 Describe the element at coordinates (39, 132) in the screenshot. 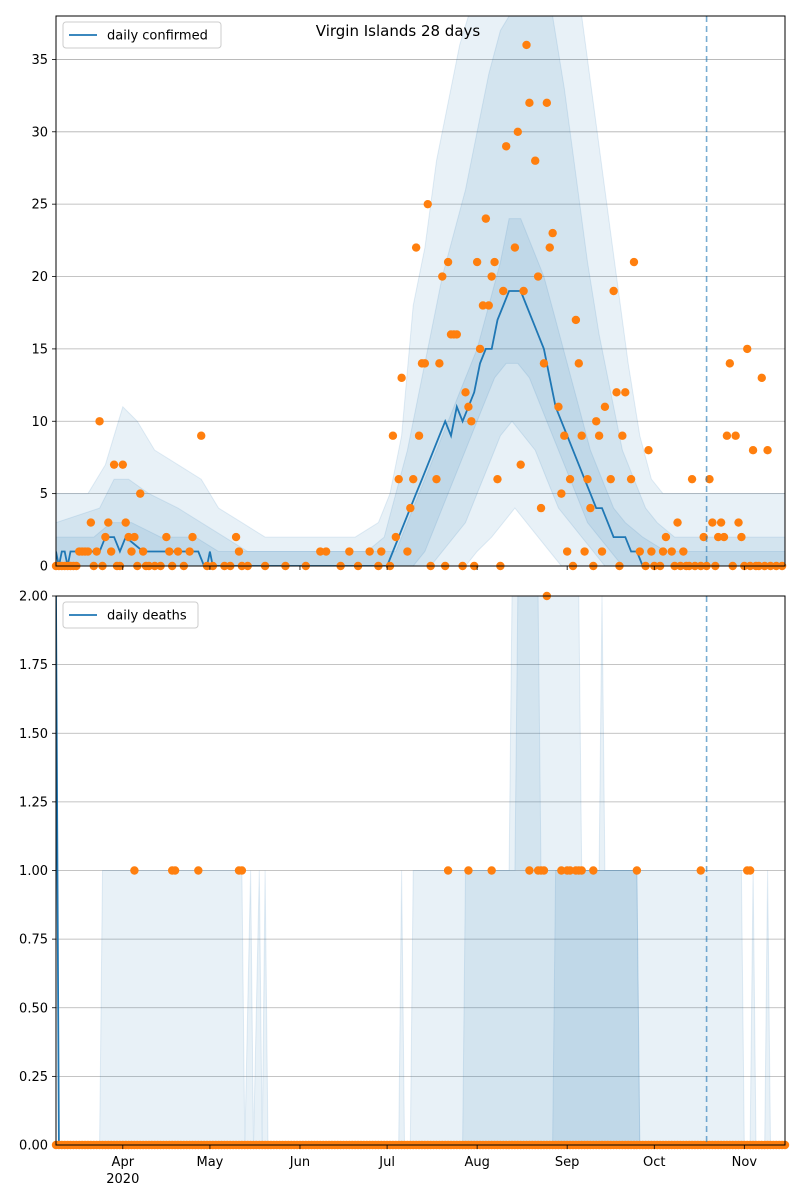

I see `y-tick-label: 30` at that location.